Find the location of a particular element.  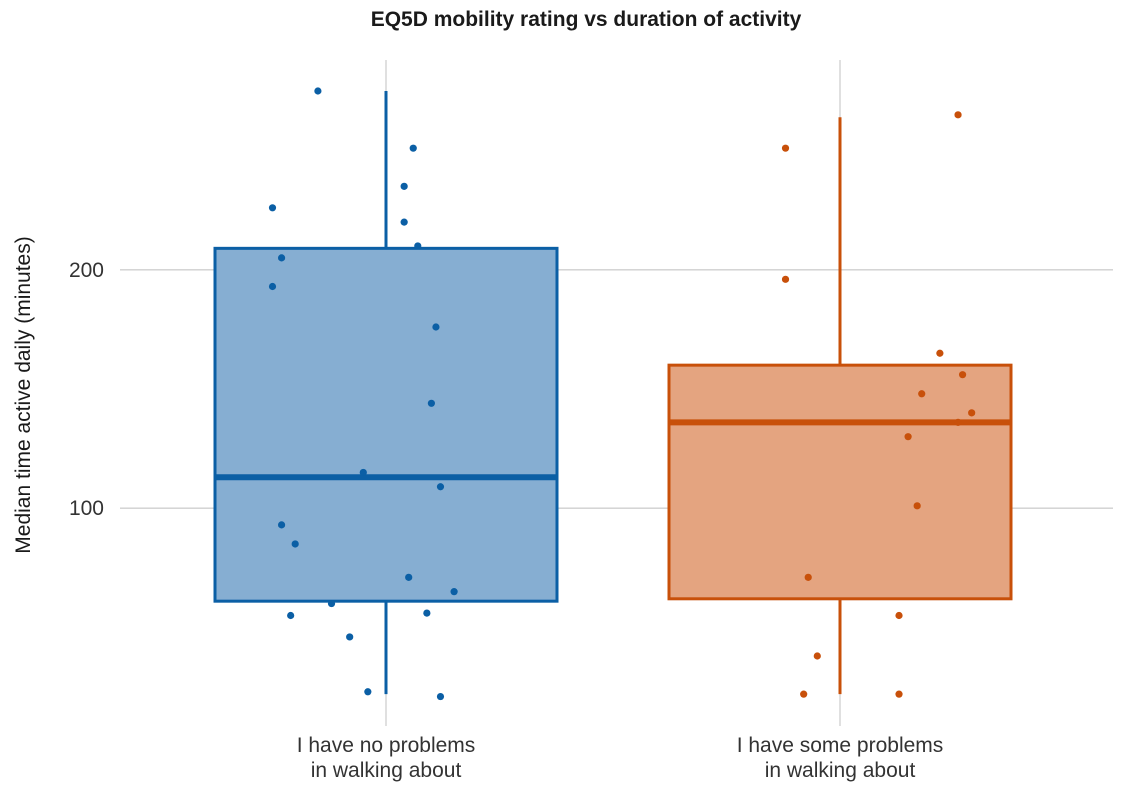

x-tick-label-line: I have some problems is located at coordinates (840, 745).